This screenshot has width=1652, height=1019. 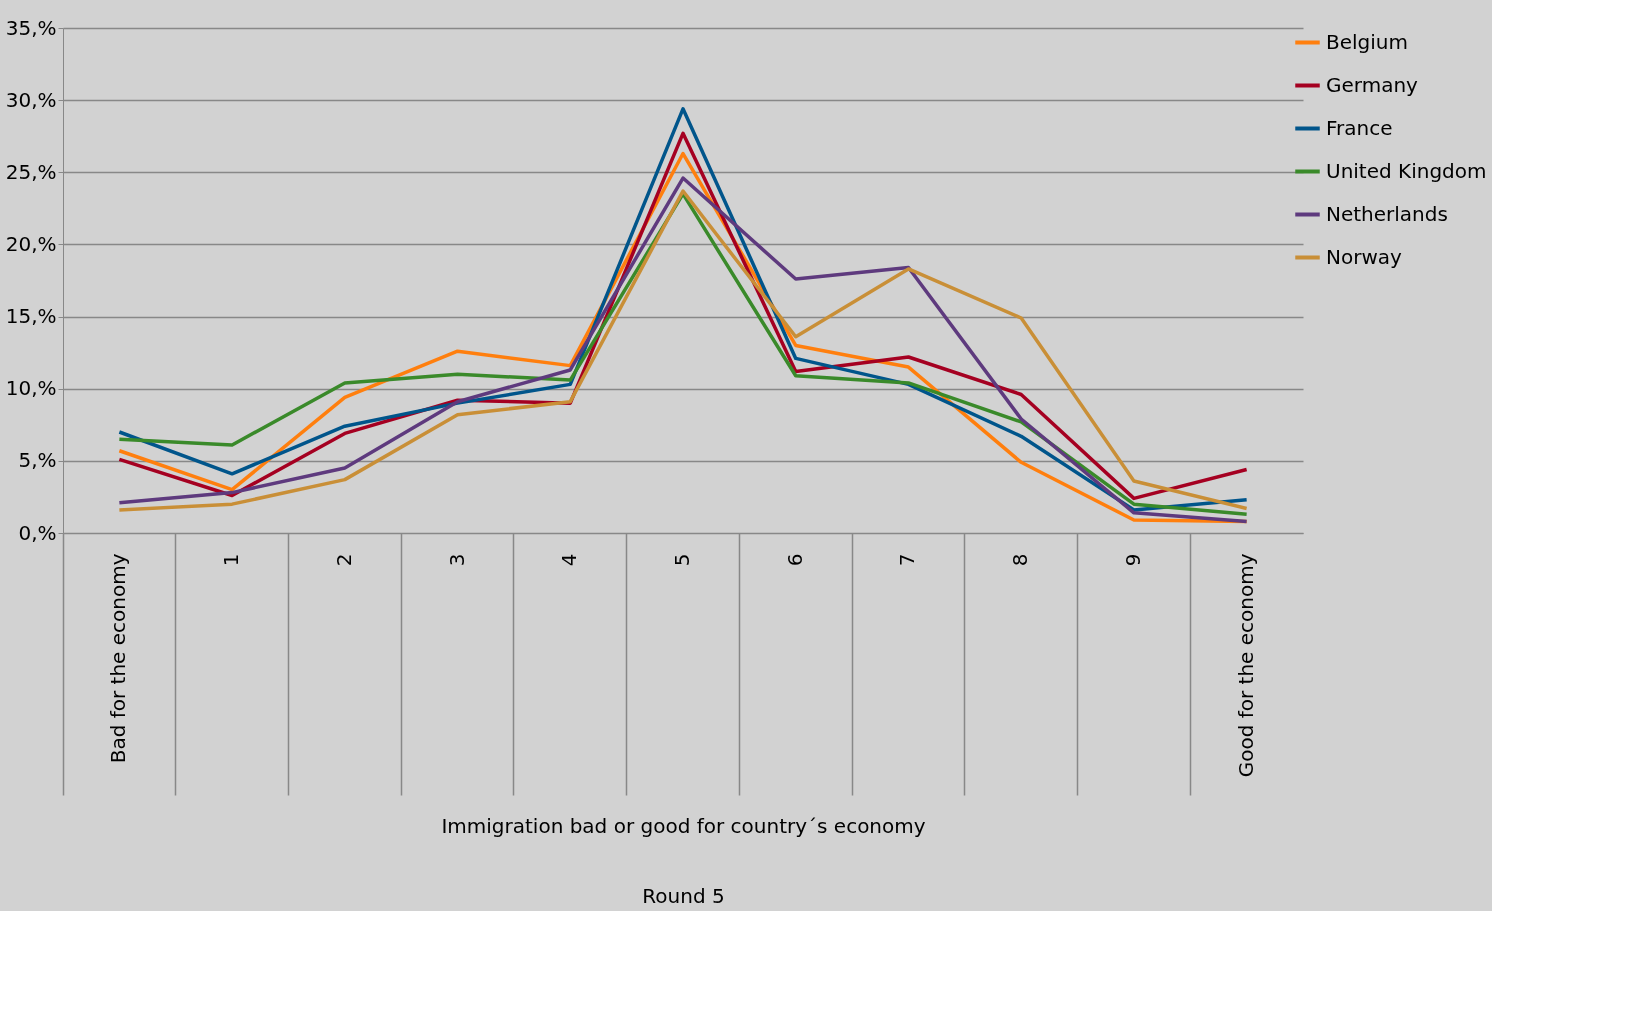 What do you see at coordinates (118, 658) in the screenshot?
I see `x-tick-label: Bad for the economy` at bounding box center [118, 658].